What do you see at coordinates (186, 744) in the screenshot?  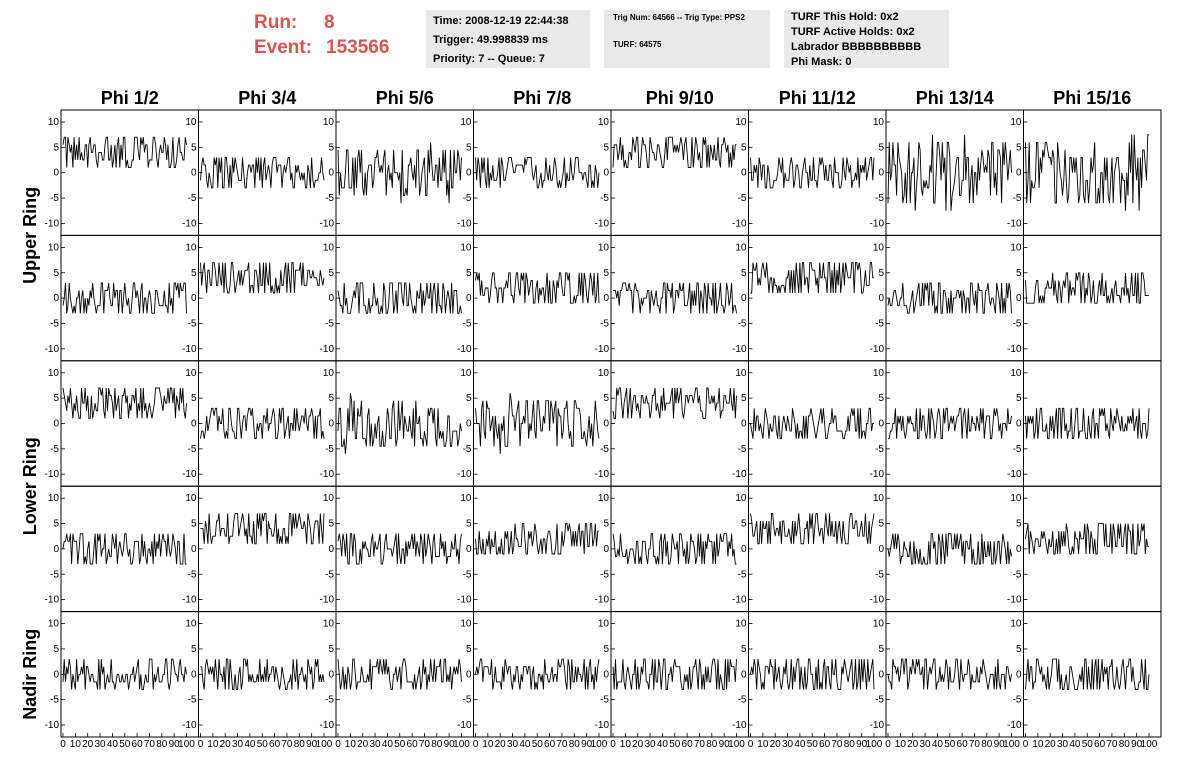 I see `x-tick-label: 100` at bounding box center [186, 744].